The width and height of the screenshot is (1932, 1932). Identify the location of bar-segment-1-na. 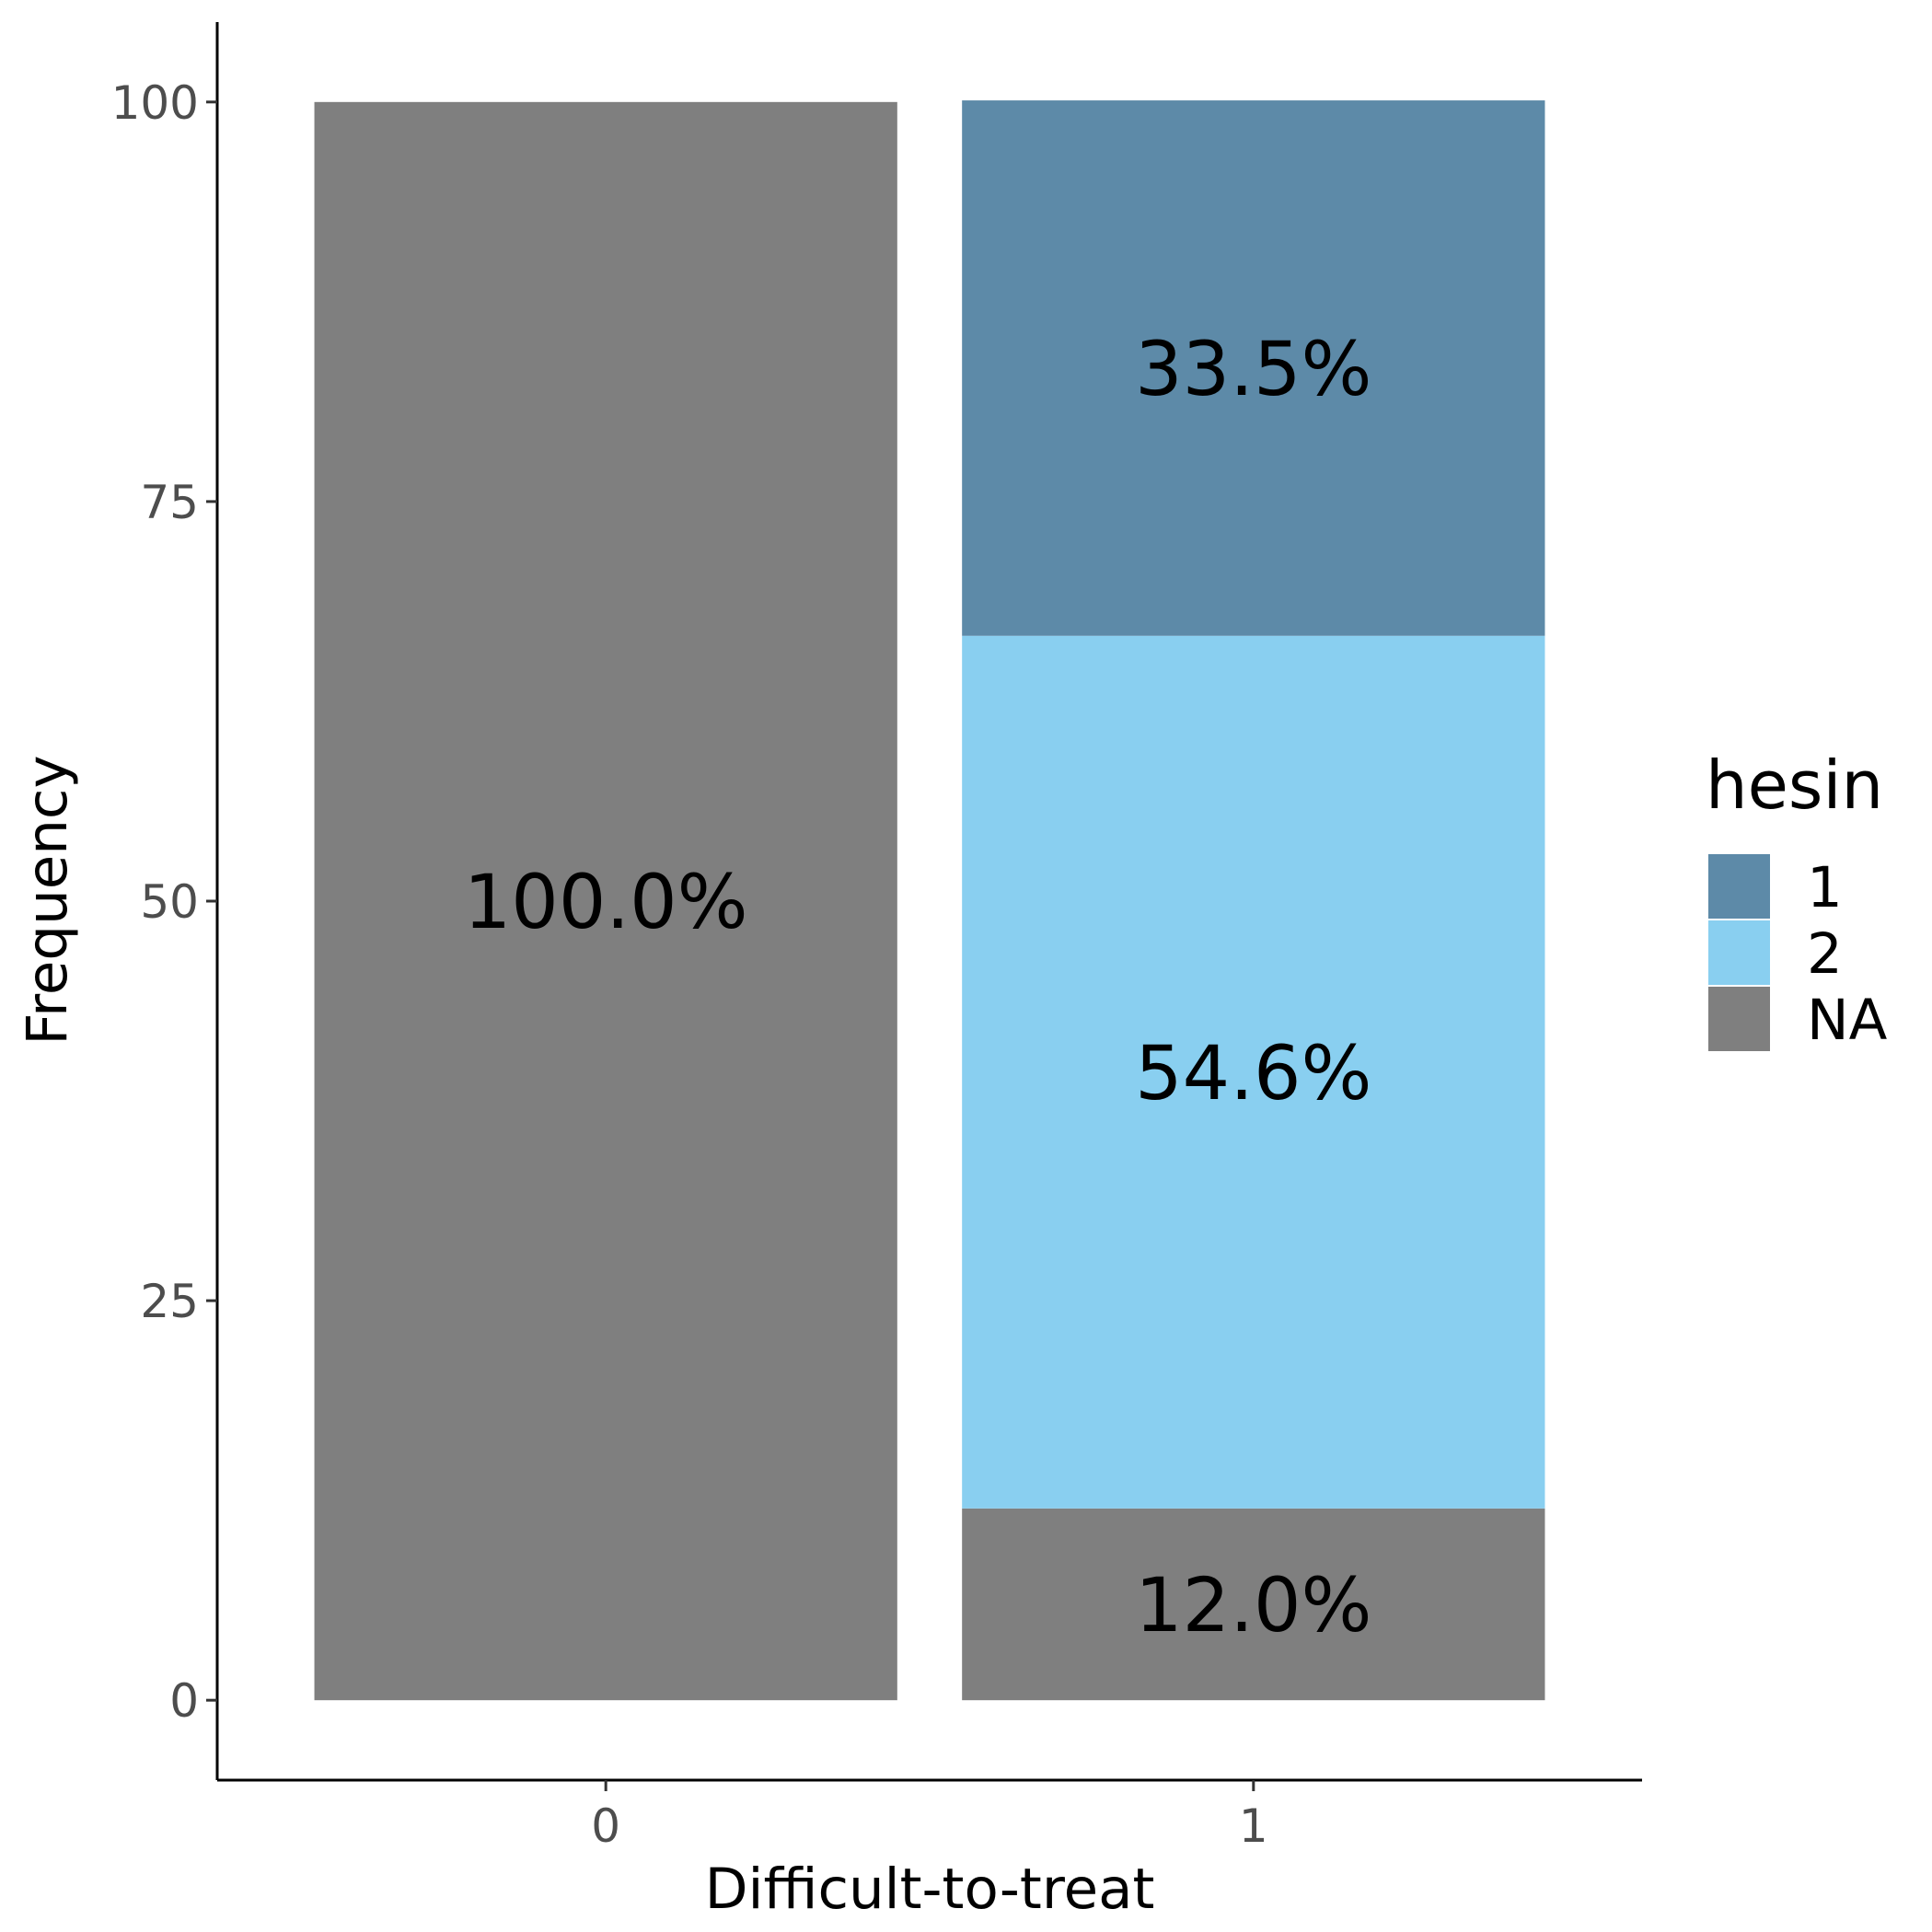
(1254, 1605).